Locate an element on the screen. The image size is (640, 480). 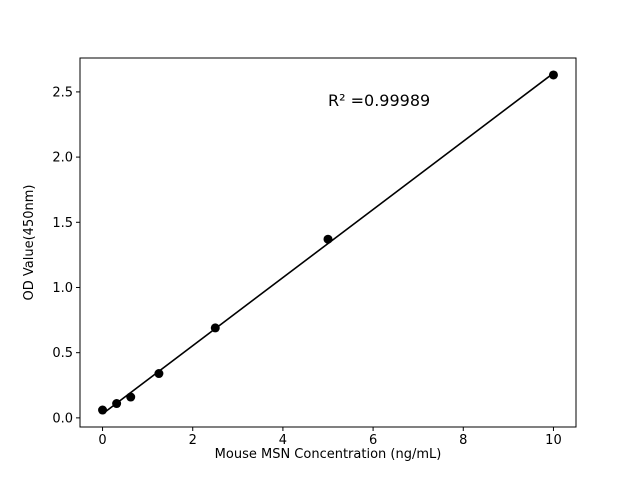
y-axis-label: OD Value(450nm) is located at coordinates (29, 242).